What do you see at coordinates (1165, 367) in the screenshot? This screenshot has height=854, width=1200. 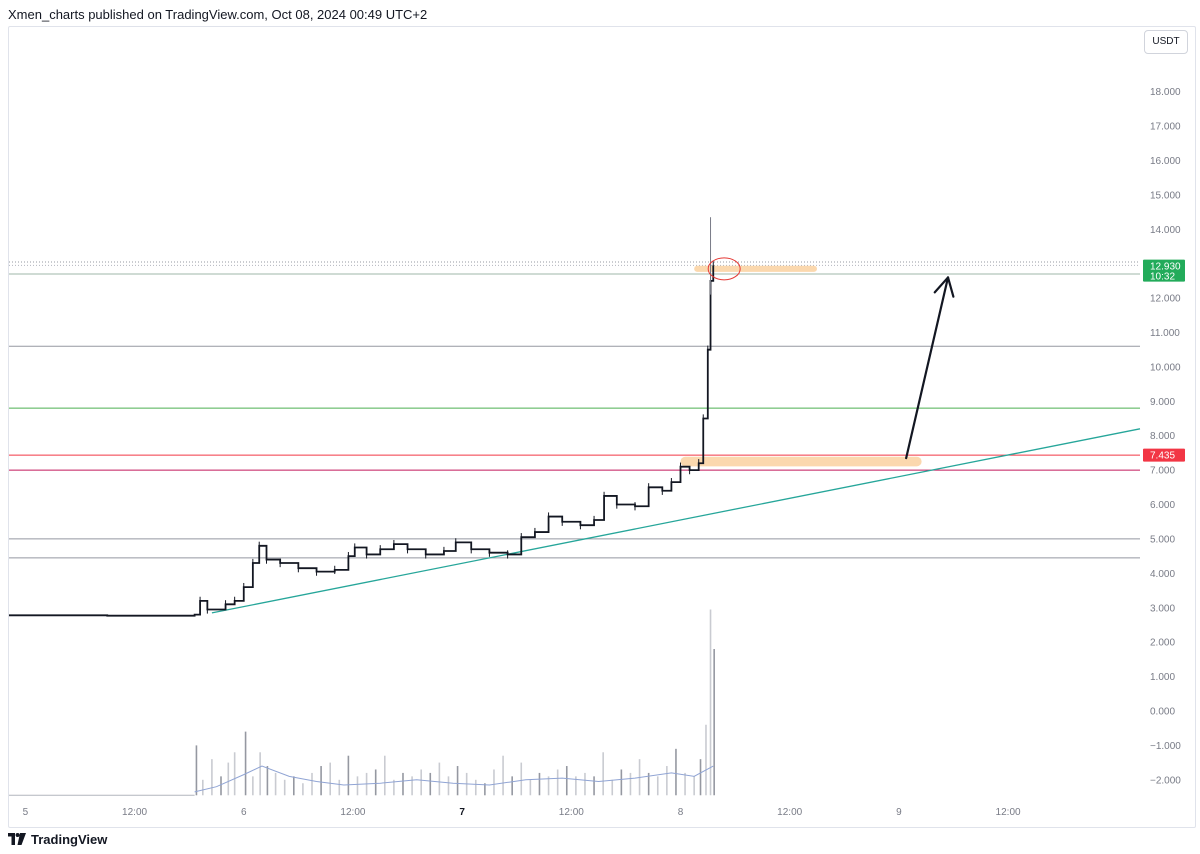 I see `y-axis-tick-label: 10.000` at bounding box center [1165, 367].